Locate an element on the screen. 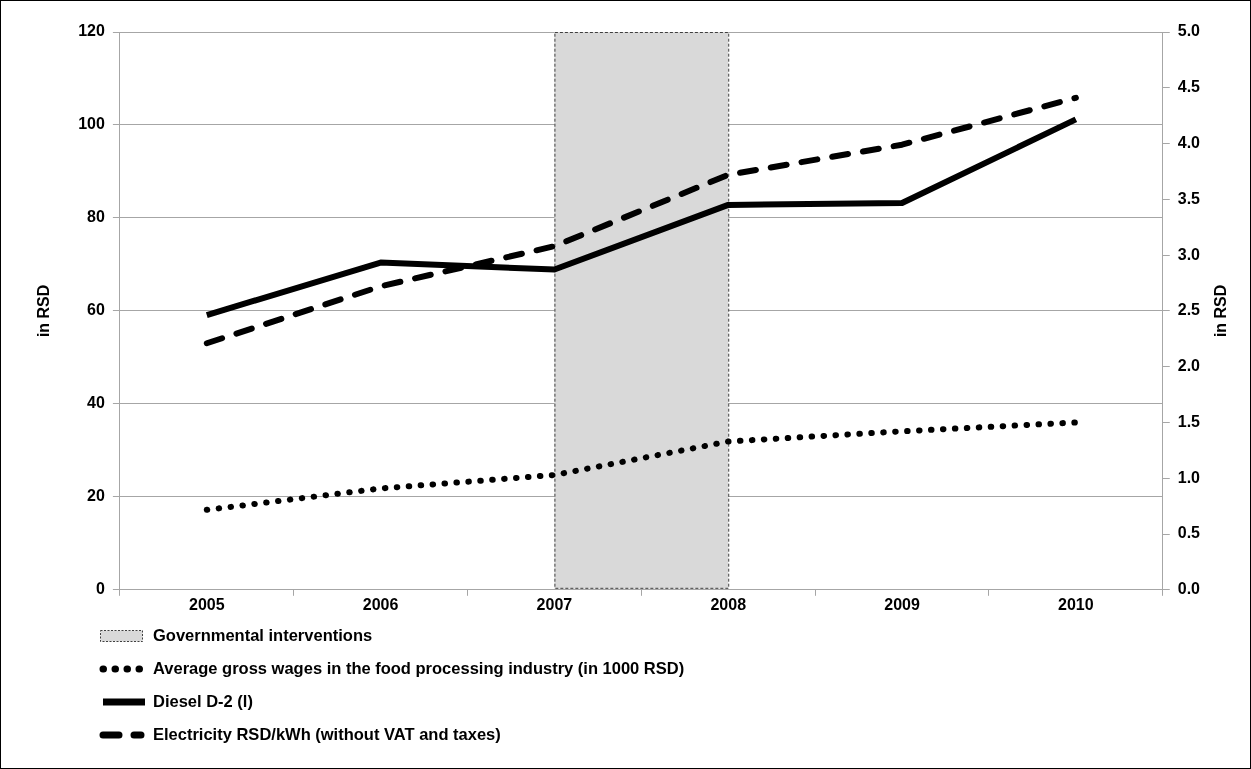  y2-tick-label: 4.5 is located at coordinates (1189, 87).